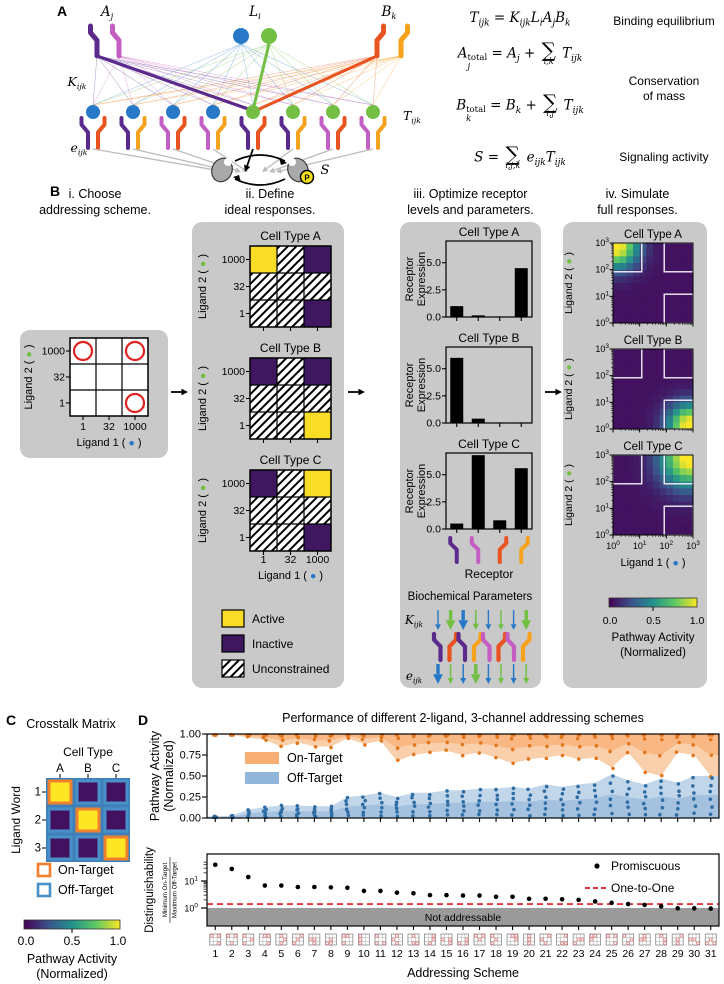 The height and width of the screenshot is (984, 724). I want to click on svg-text: Crosstalk Matrix, so click(71, 724).